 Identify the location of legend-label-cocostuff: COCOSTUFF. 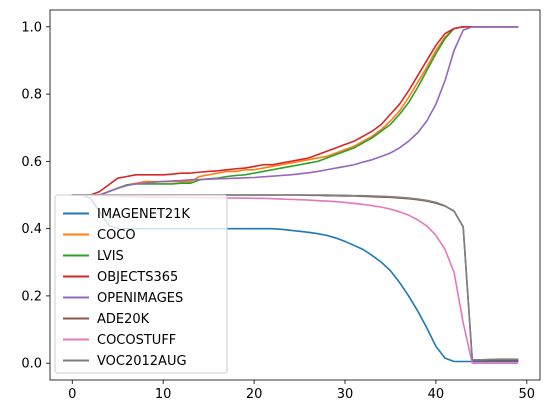
(136, 340).